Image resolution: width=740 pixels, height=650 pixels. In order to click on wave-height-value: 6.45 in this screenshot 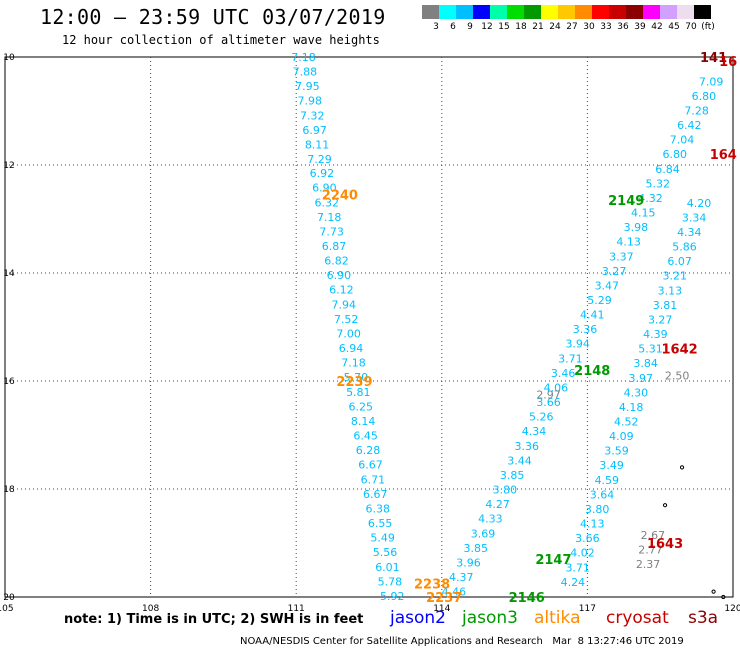, I will do `click(365, 436)`.